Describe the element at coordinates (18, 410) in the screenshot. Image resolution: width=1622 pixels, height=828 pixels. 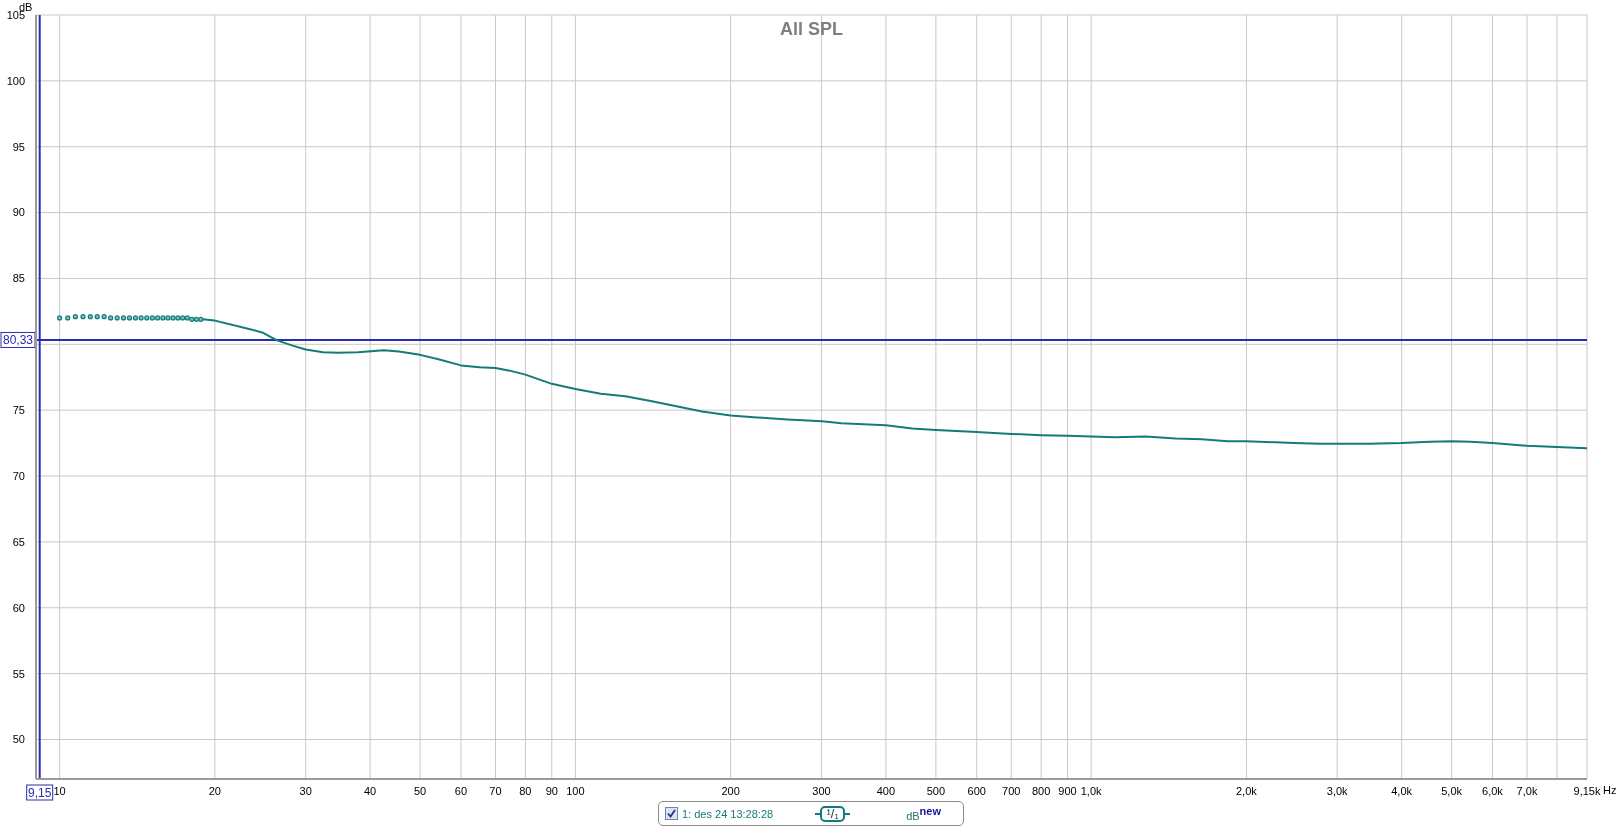
I see `y-tick-label: 75` at that location.